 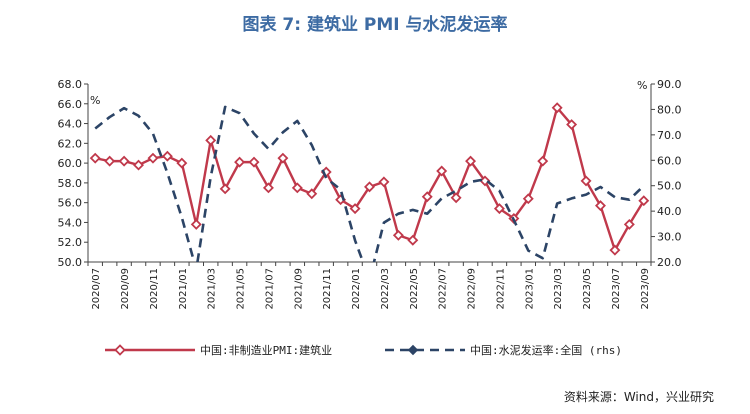 What do you see at coordinates (414, 289) in the screenshot?
I see `x-tick-label: 2022/05` at bounding box center [414, 289].